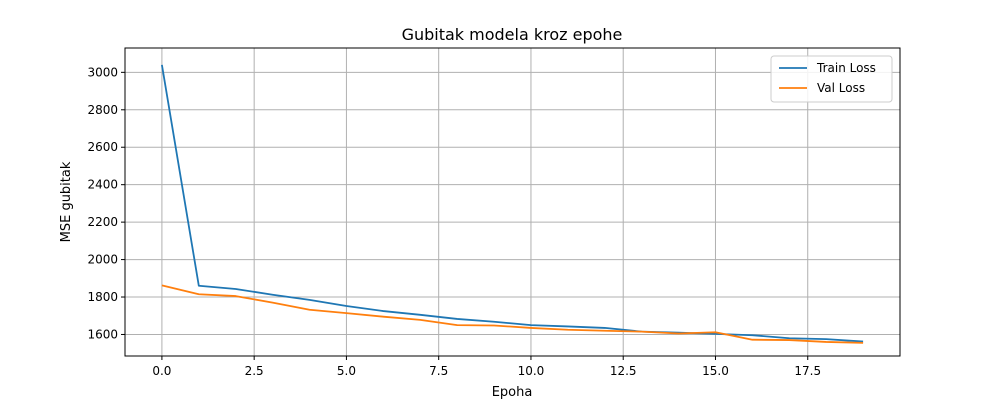 This screenshot has width=1000, height=404. I want to click on y-tick-label: 2600, so click(102, 147).